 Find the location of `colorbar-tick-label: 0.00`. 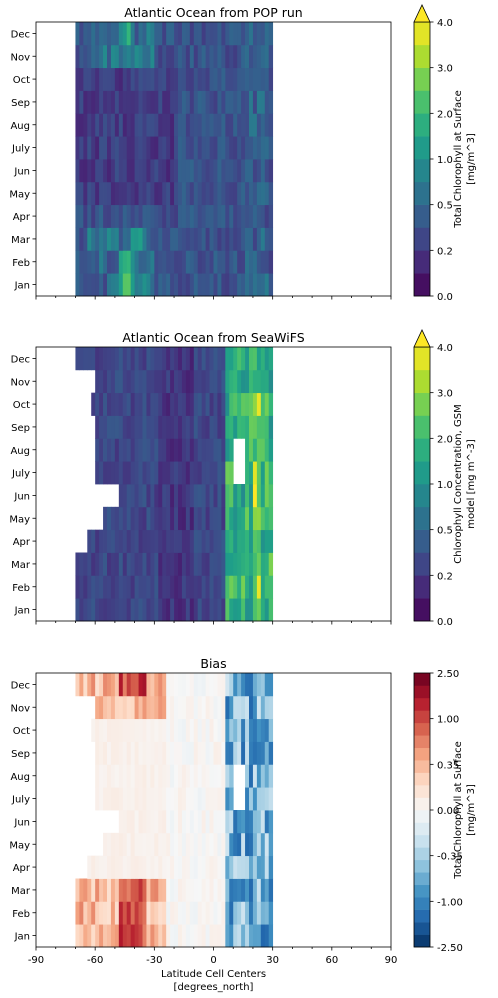

colorbar-tick-label: 0.00 is located at coordinates (448, 811).